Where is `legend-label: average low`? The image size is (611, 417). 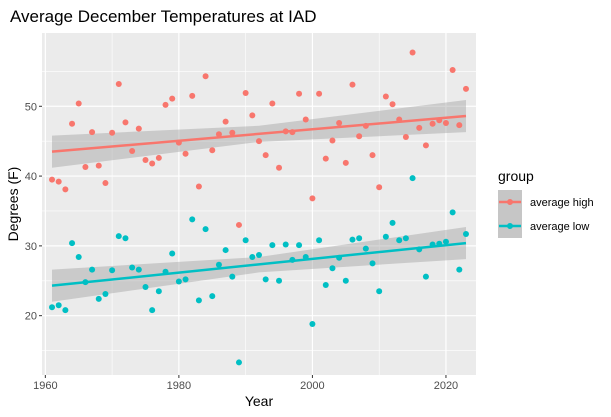 legend-label: average low is located at coordinates (559, 227).